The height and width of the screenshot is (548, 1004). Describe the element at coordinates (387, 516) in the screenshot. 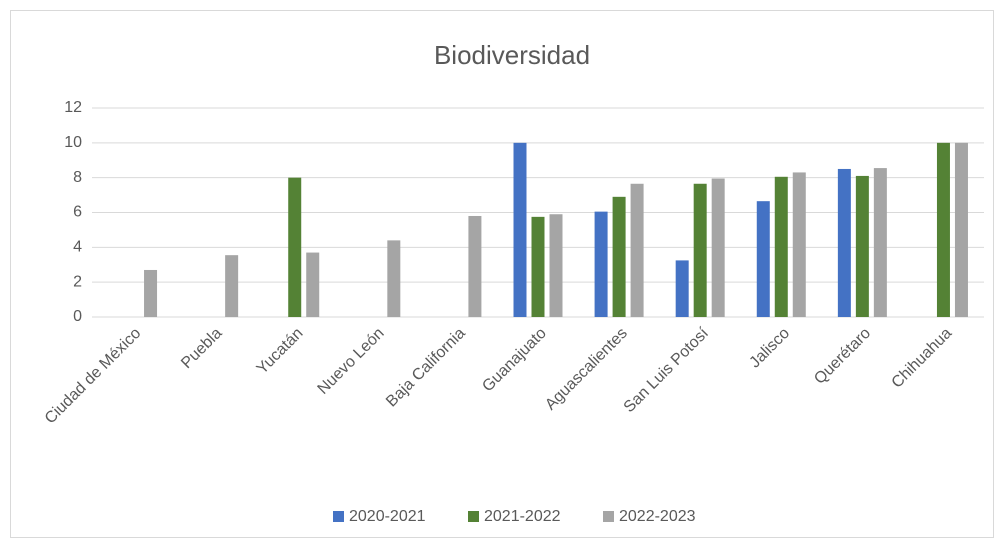

I see `legend-label: 2020-2021` at that location.